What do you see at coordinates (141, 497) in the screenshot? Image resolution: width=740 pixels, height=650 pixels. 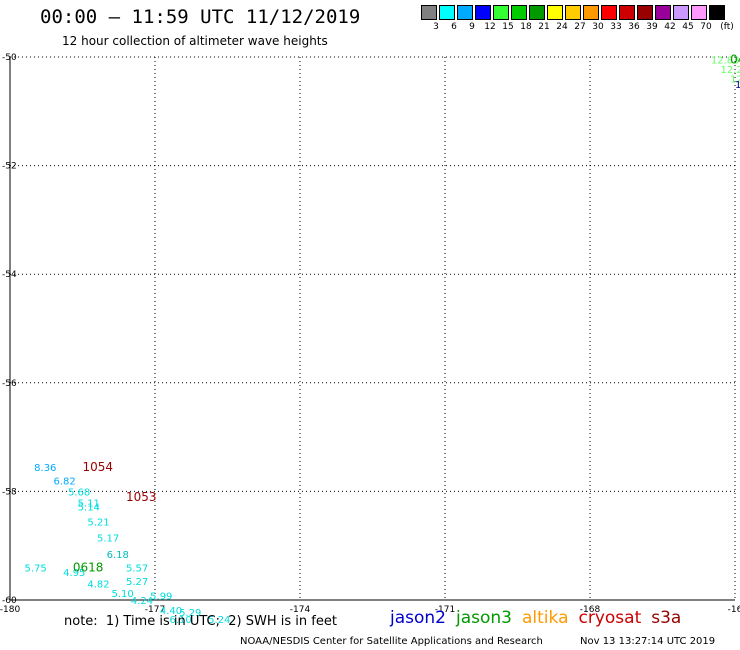 I see `pass-time-label: 1053` at bounding box center [141, 497].